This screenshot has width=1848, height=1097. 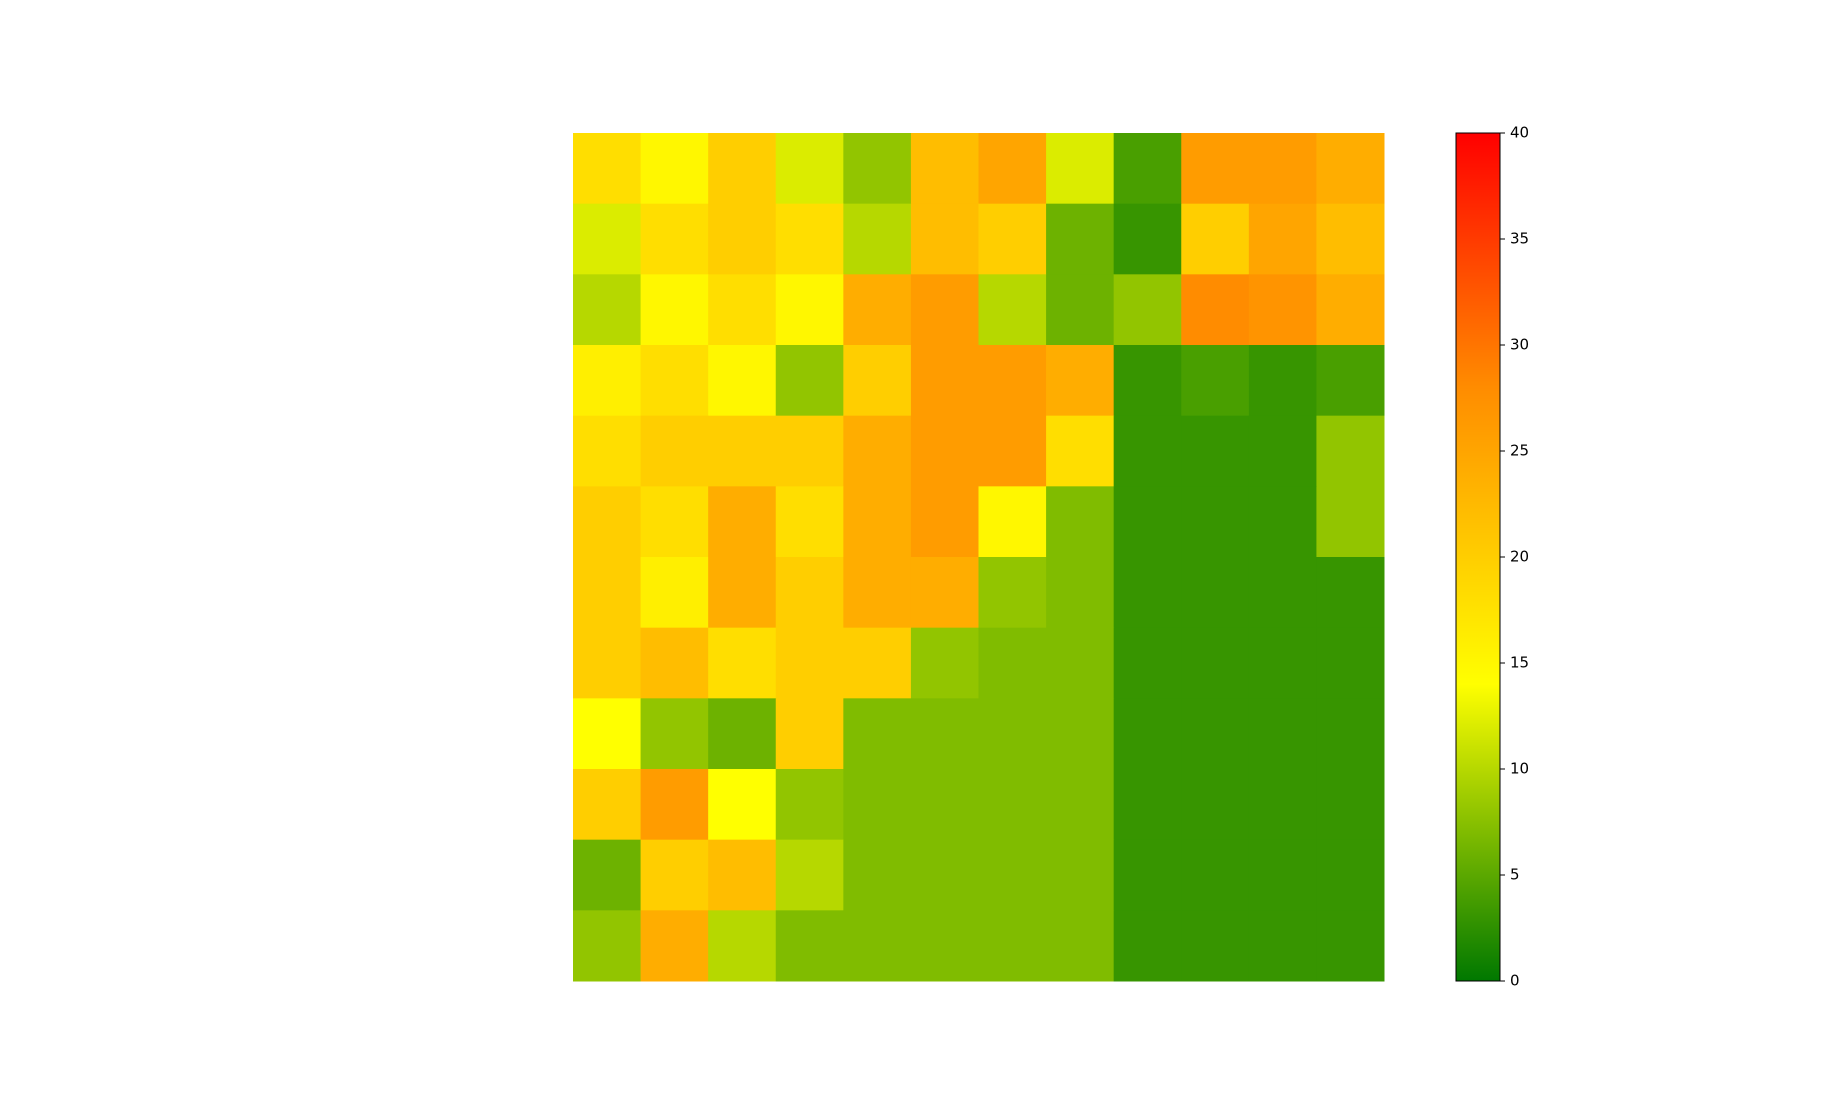 I want to click on colorbar-tick-label: 25, so click(x=1519, y=451).